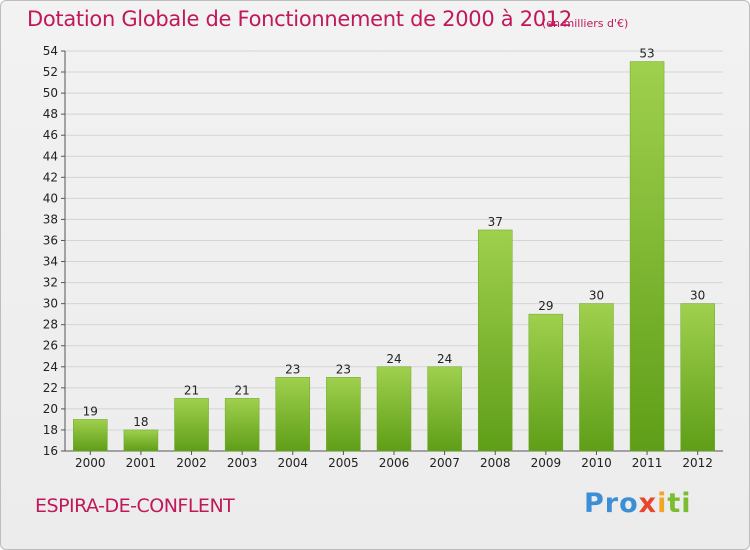 This screenshot has height=550, width=750. What do you see at coordinates (50, 409) in the screenshot?
I see `y-tick-label: 20` at bounding box center [50, 409].